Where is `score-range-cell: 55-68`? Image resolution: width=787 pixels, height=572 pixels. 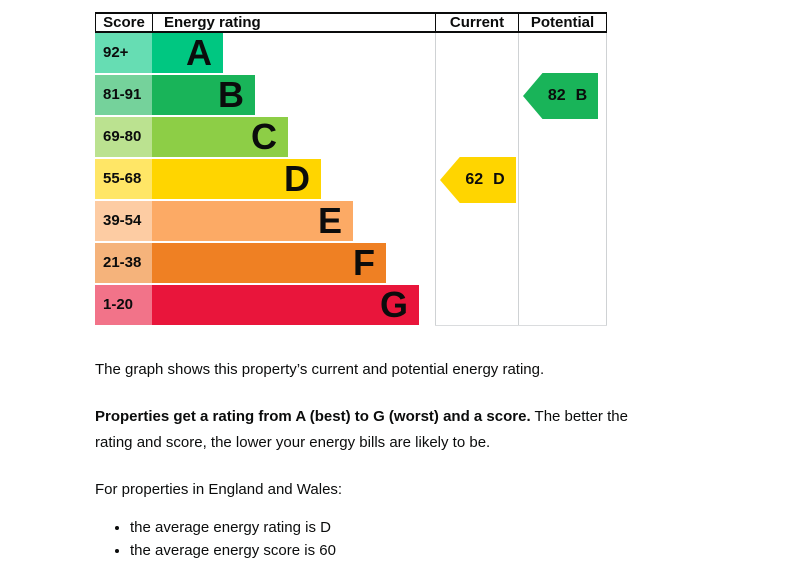 score-range-cell: 55-68 is located at coordinates (123, 179).